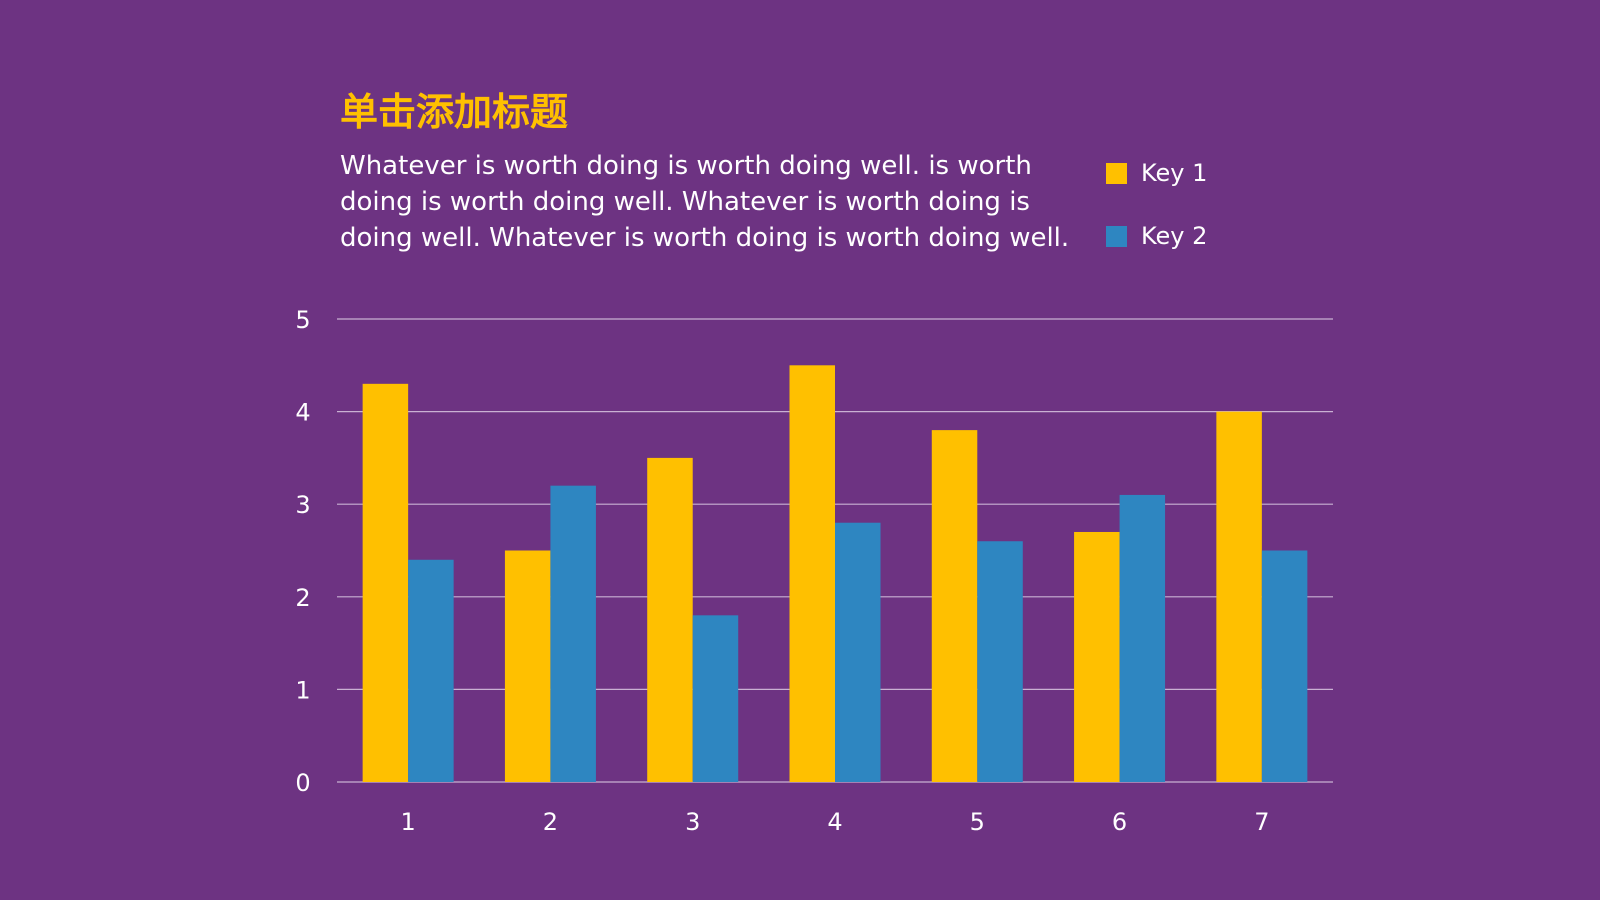  Describe the element at coordinates (977, 822) in the screenshot. I see `x-tick-label-5: 5` at that location.